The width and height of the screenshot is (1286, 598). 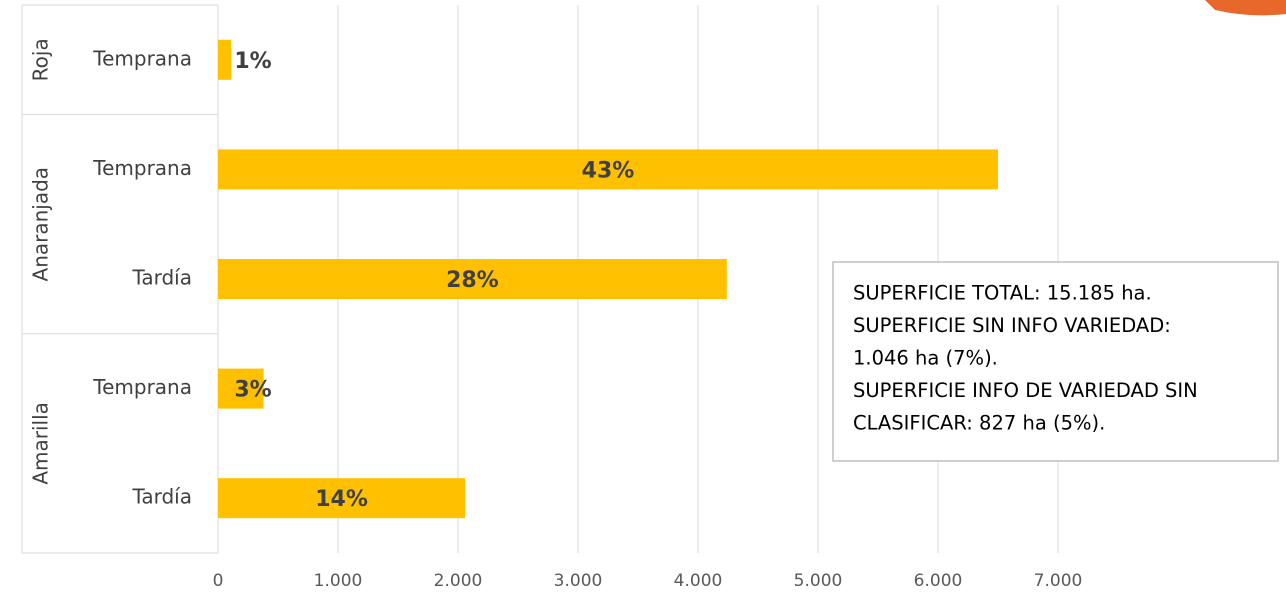 I want to click on decoration, so click(x=1245, y=8).